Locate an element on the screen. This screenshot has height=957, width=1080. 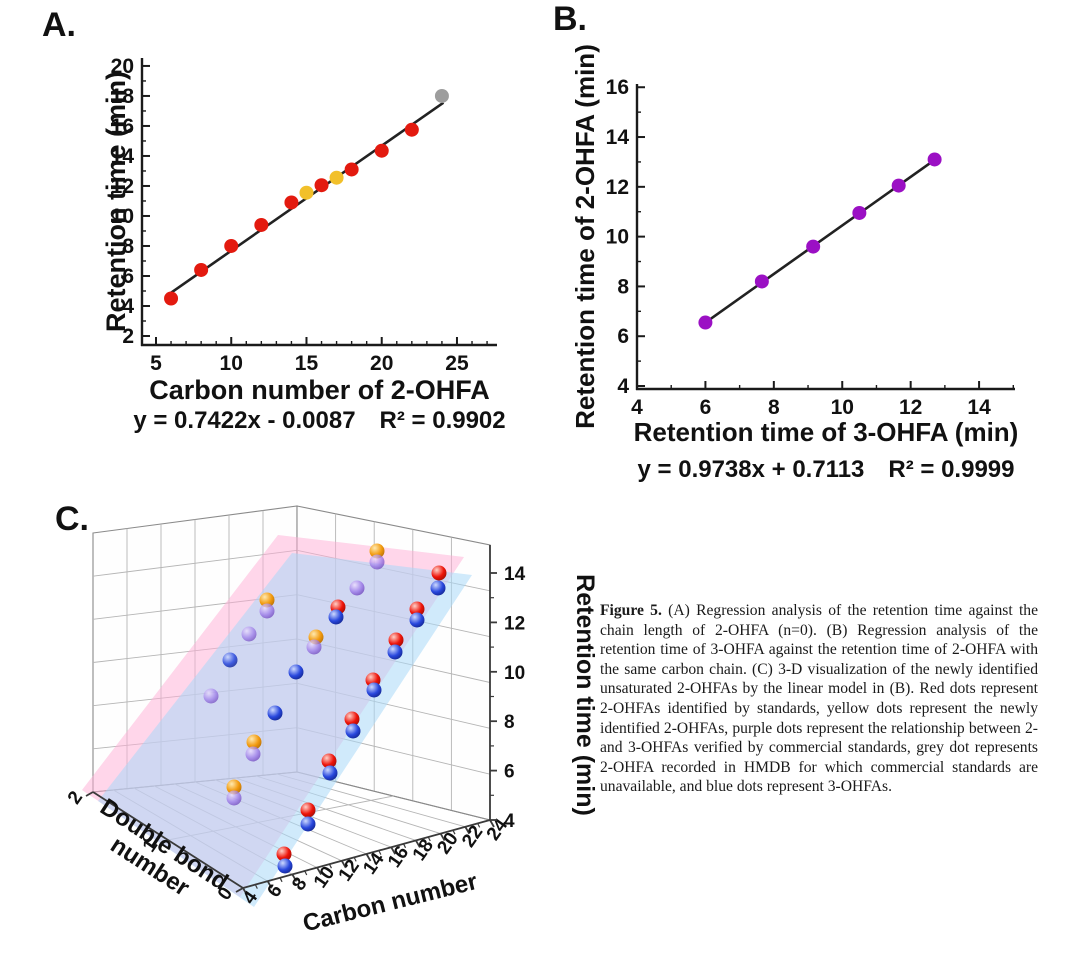
svg-text:y = 0.7422x - 0.0087 R² = 0.99: y = 0.7422x - 0.0087 R² = 0.9902 is located at coordinates (319, 420).